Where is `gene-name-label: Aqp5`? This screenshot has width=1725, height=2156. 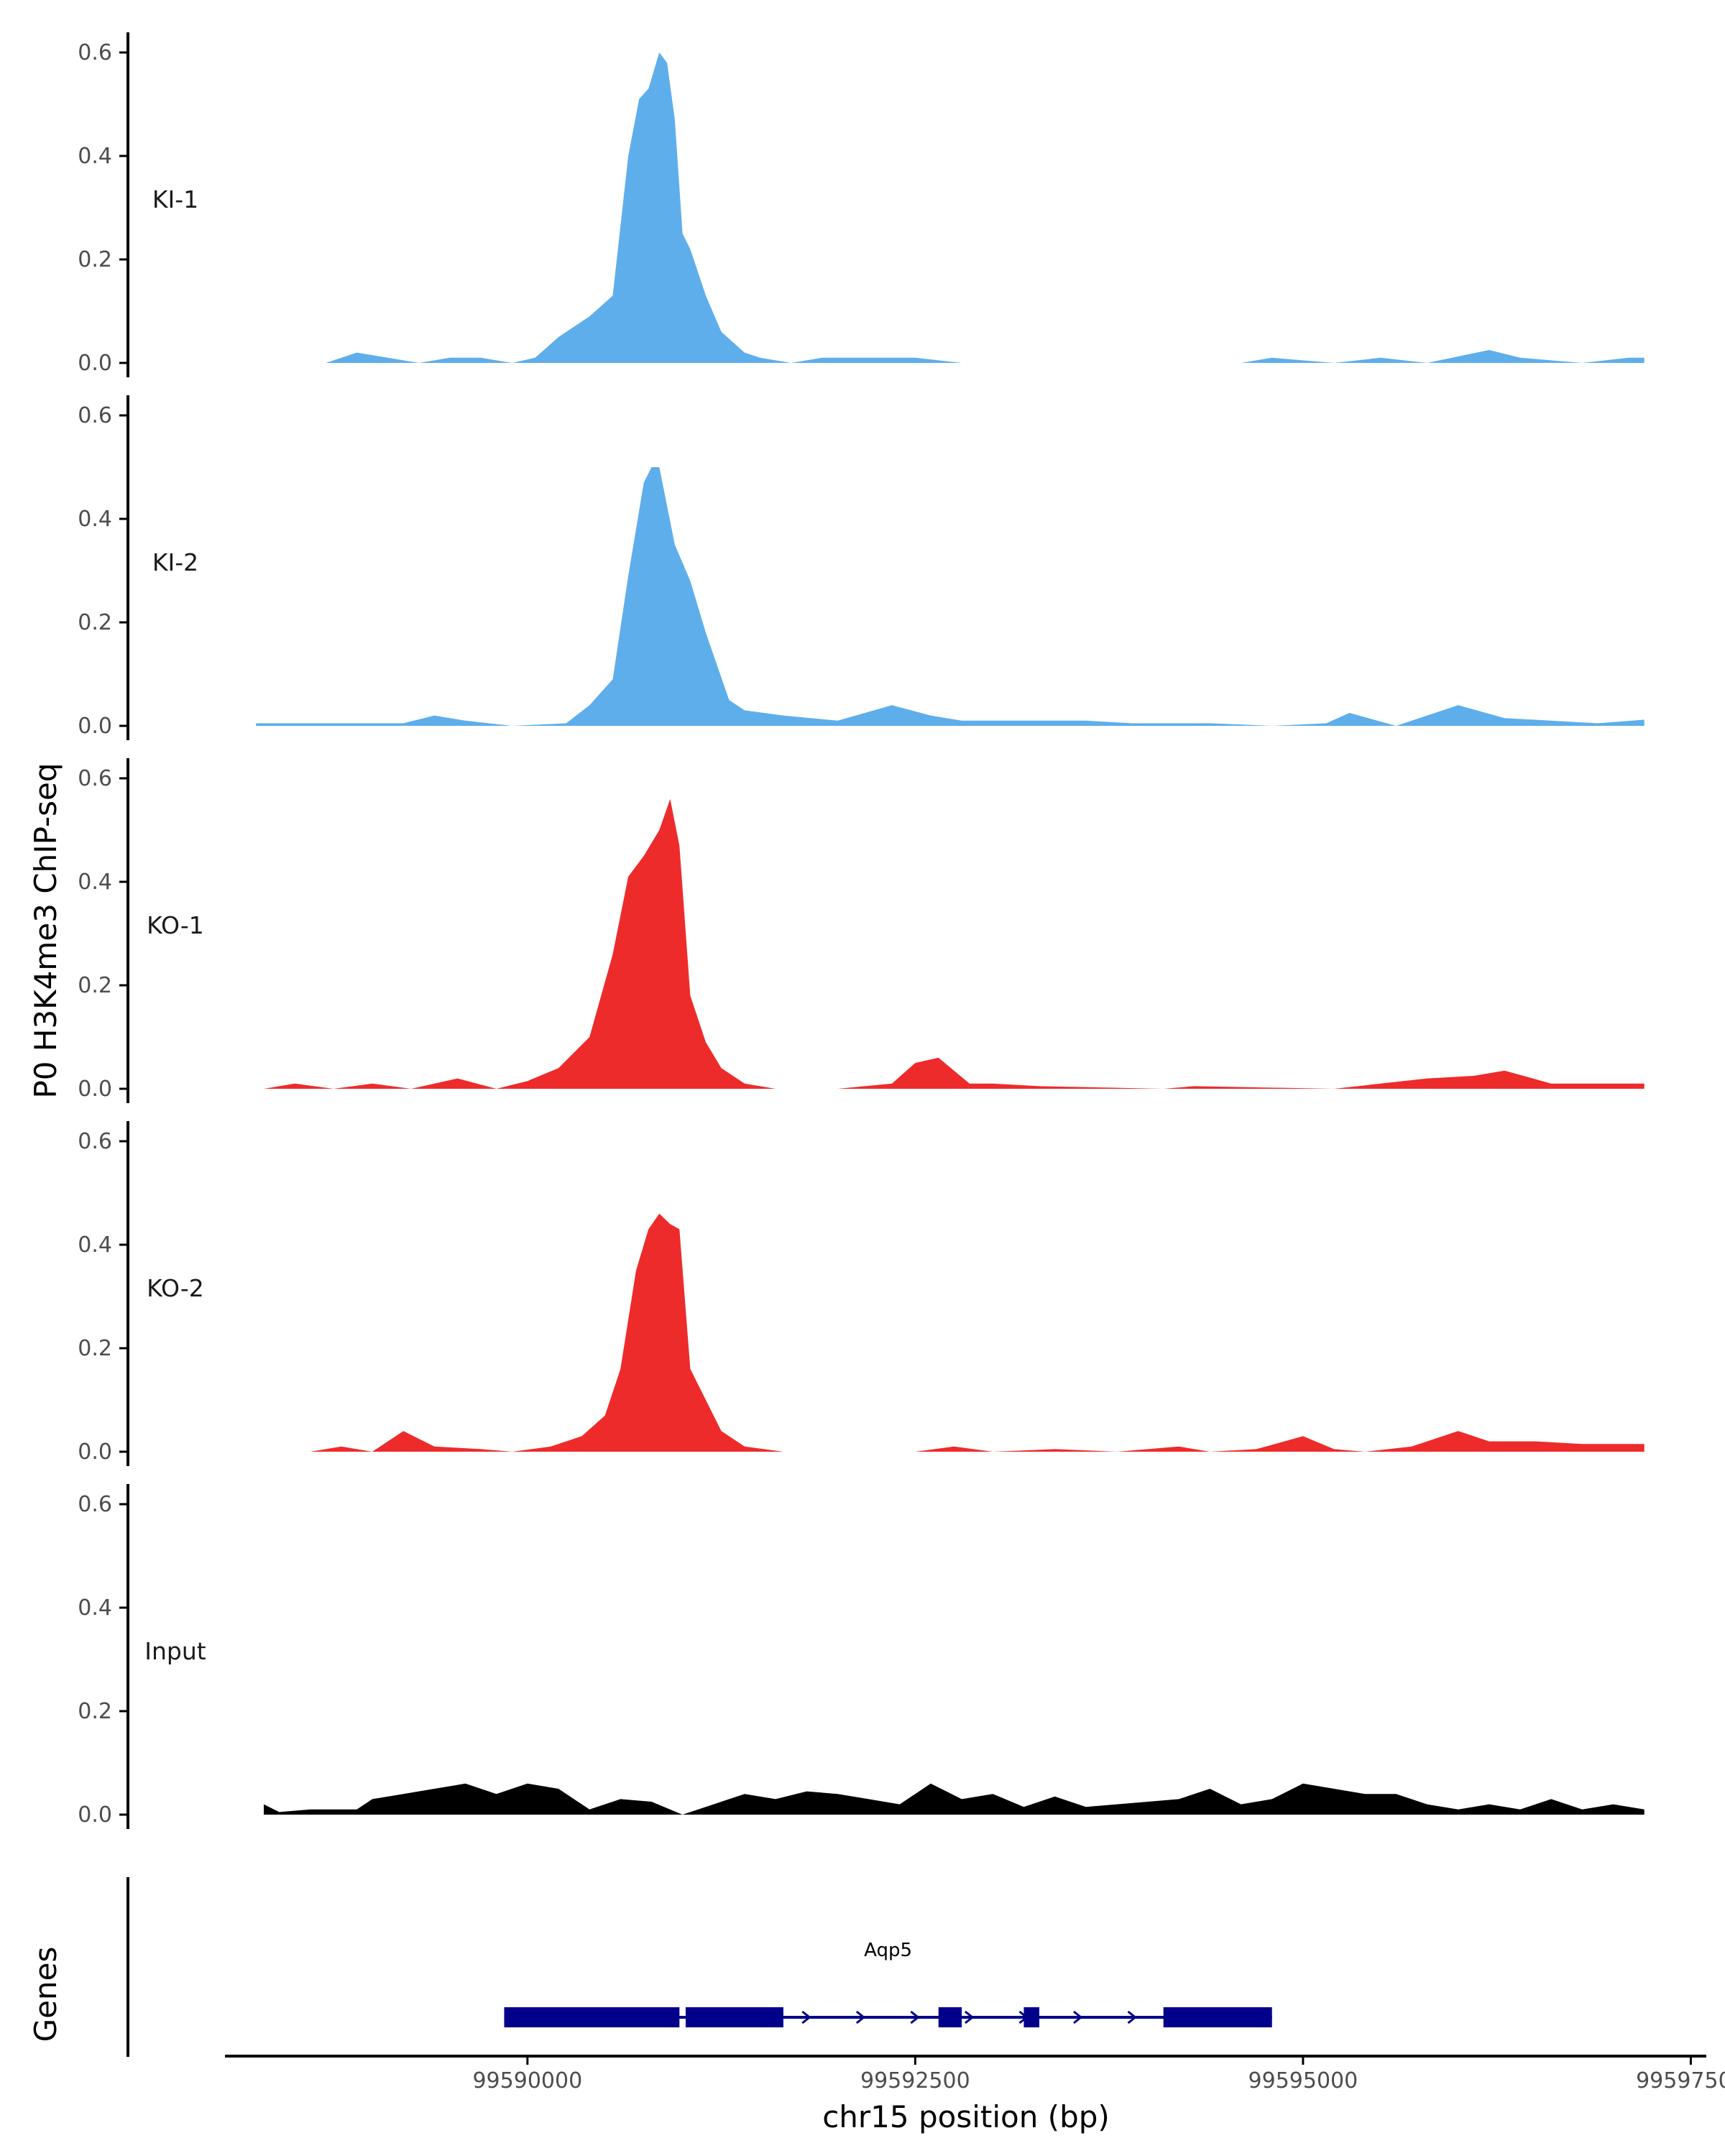
gene-name-label: Aqp5 is located at coordinates (888, 1951).